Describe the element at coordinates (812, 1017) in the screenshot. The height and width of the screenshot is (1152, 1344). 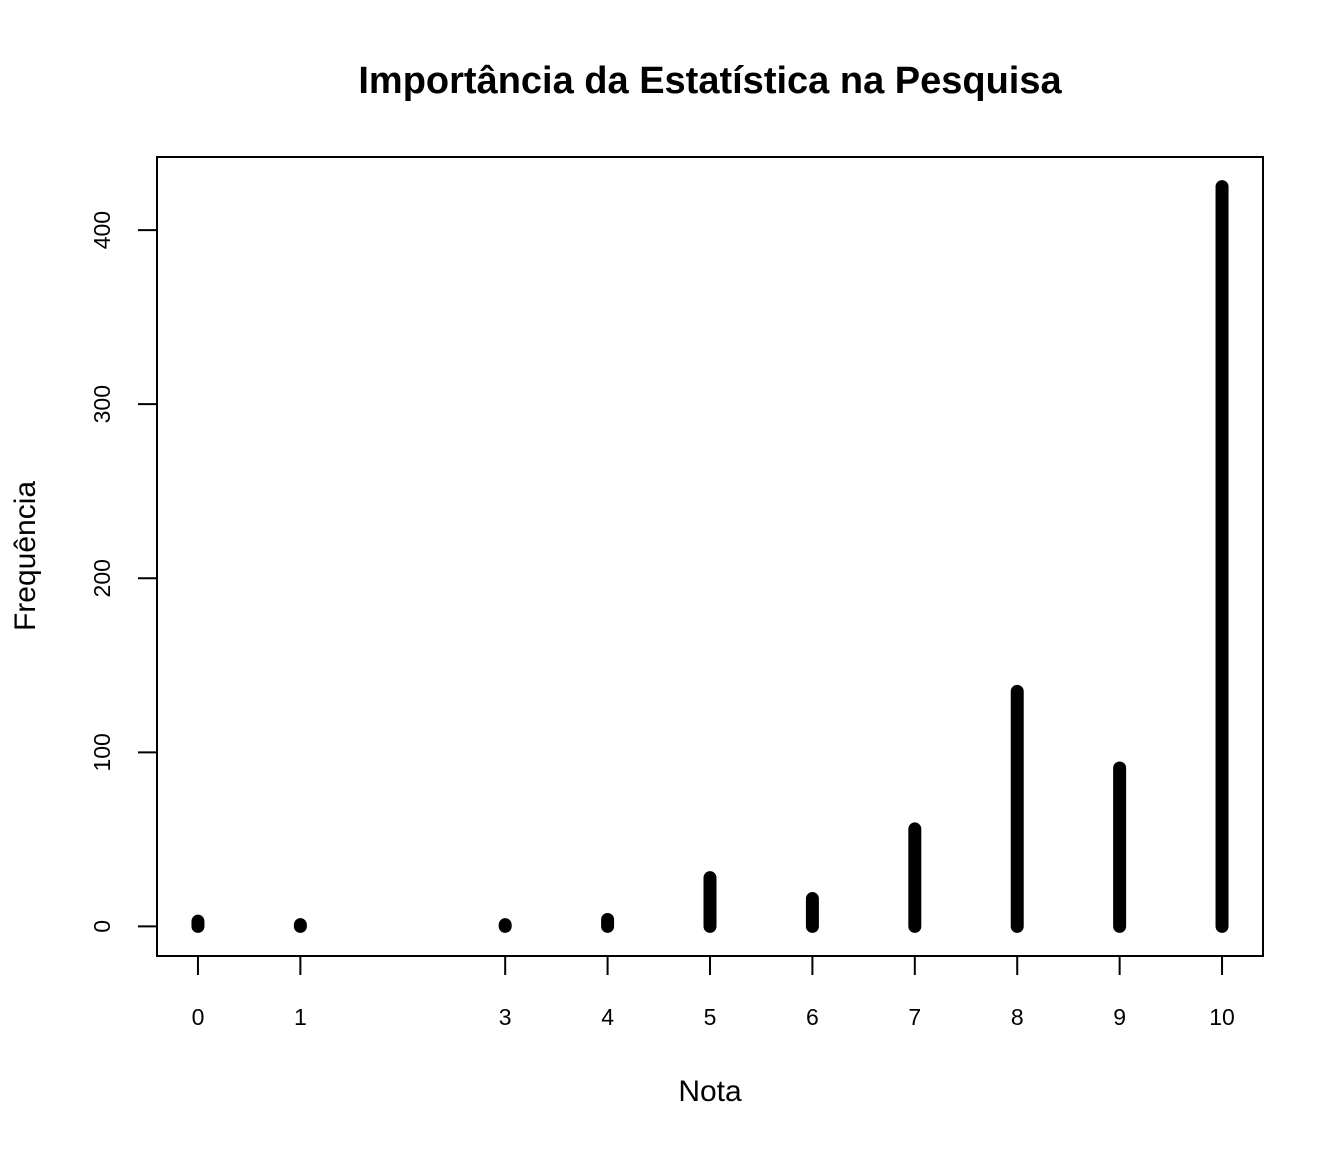
I see `x-tick-label: 6` at that location.